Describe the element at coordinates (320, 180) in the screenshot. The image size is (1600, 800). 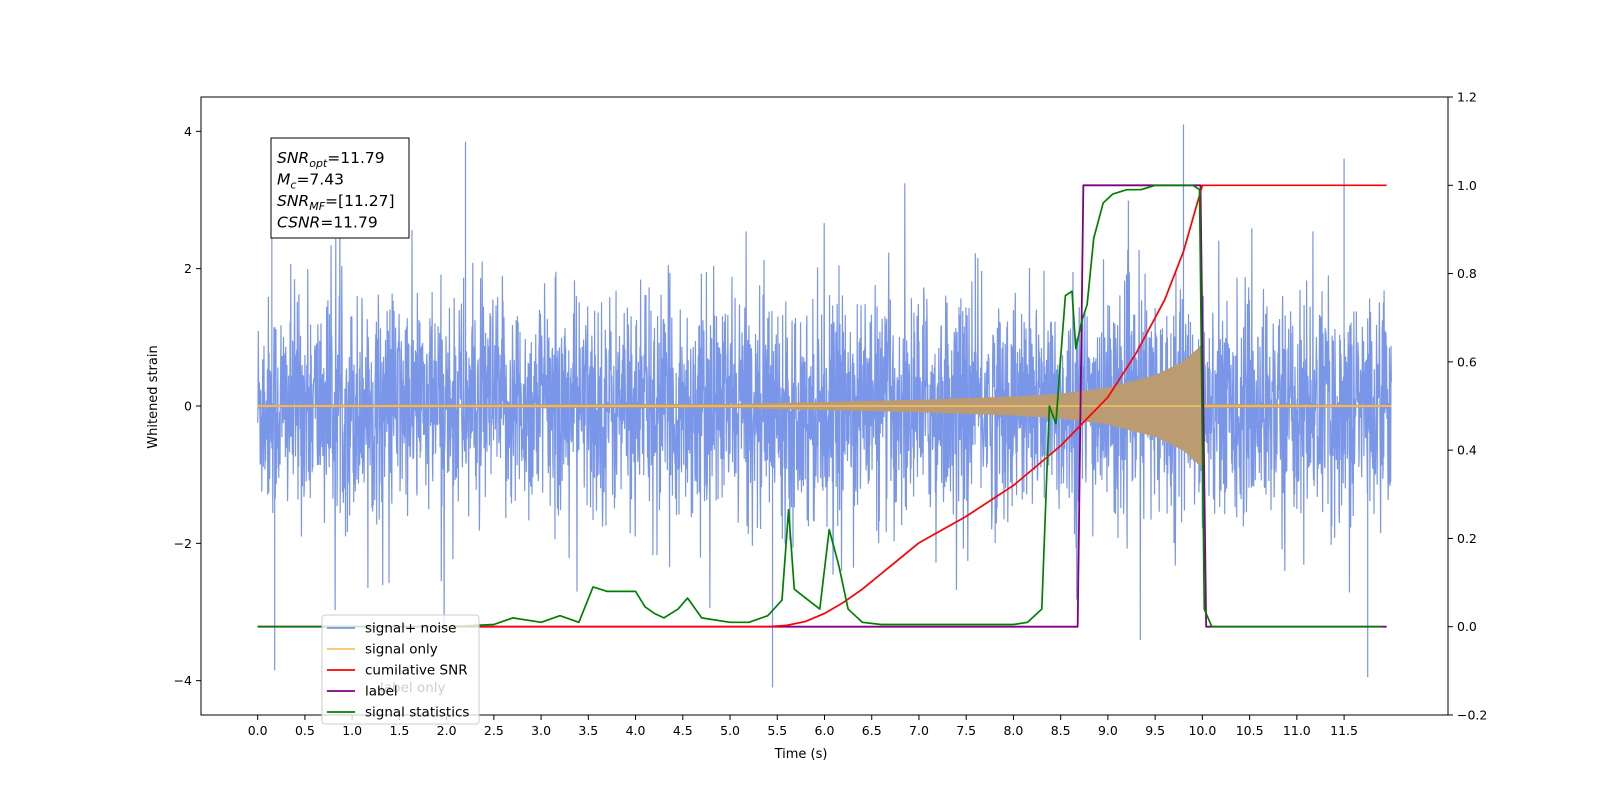
I see `annotation-value: =7.43` at that location.